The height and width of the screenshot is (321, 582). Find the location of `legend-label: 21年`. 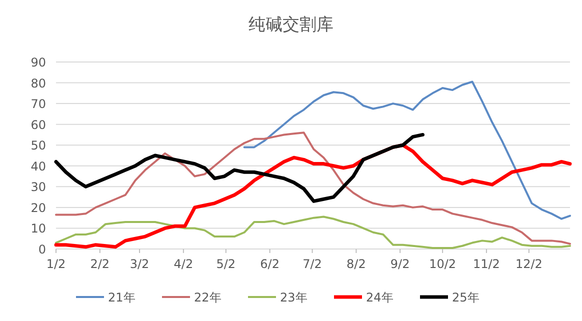

legend-label: 21年 is located at coordinates (122, 297).